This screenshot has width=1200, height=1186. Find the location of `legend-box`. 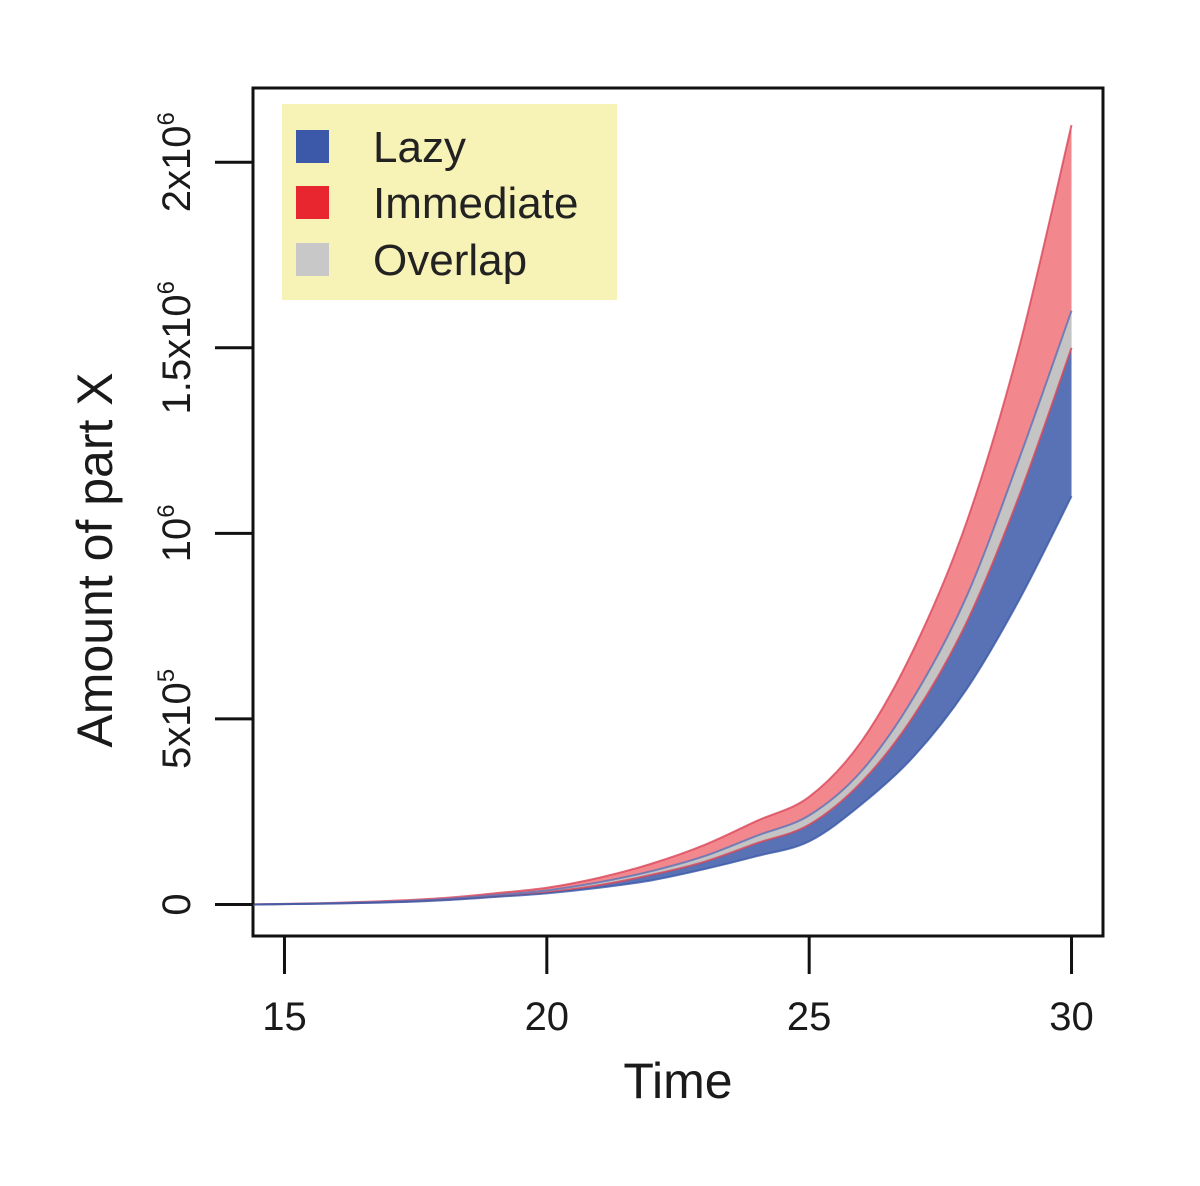

legend-box is located at coordinates (449, 202).